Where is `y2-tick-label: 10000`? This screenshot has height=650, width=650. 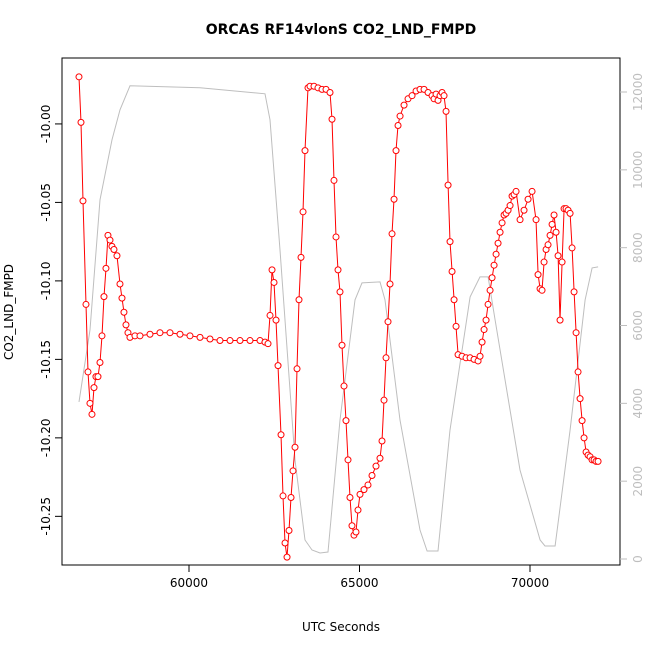 y2-tick-label: 10000 is located at coordinates (638, 170).